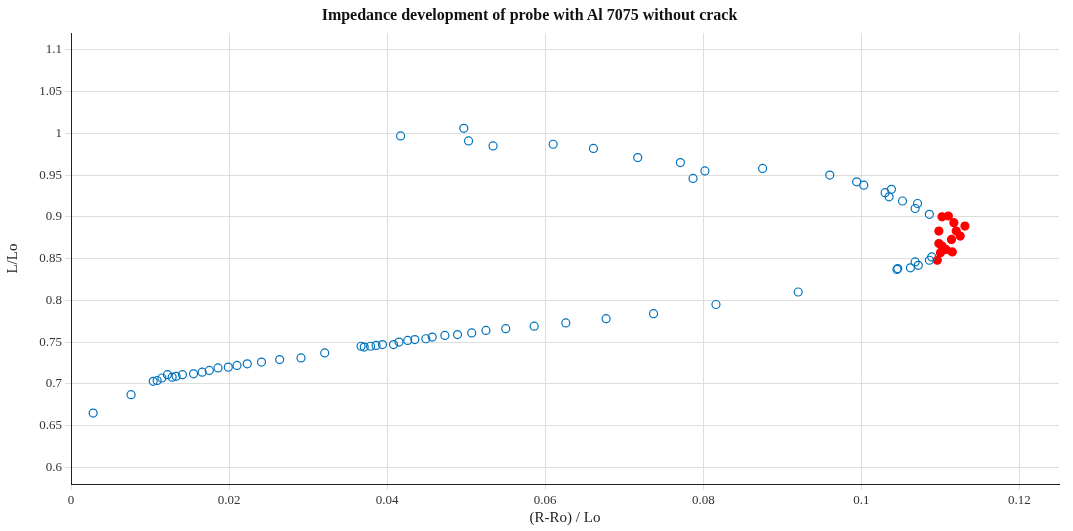  Describe the element at coordinates (861, 500) in the screenshot. I see `x-tick-label: 0.1` at that location.